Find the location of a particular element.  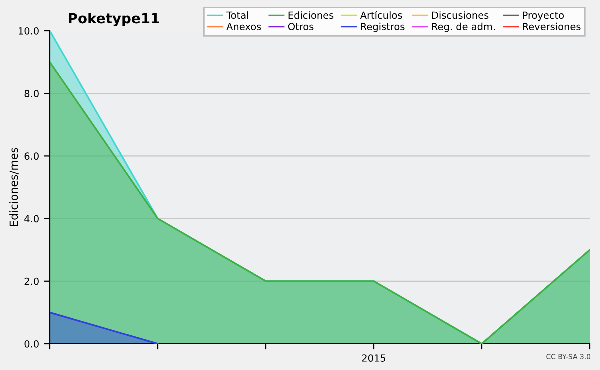

legend-label: Artículos is located at coordinates (381, 15).